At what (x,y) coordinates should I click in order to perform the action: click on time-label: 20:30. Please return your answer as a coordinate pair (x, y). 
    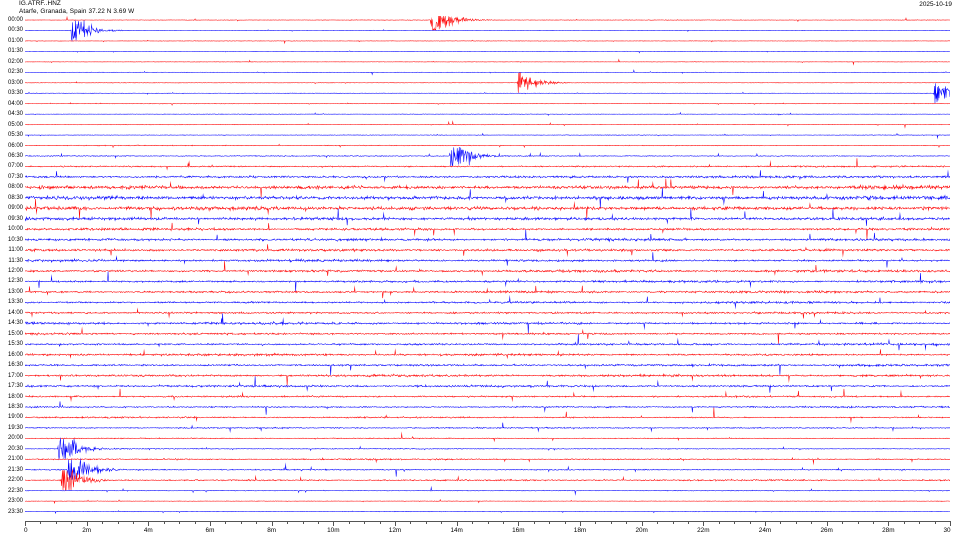
    Looking at the image, I should click on (15, 448).